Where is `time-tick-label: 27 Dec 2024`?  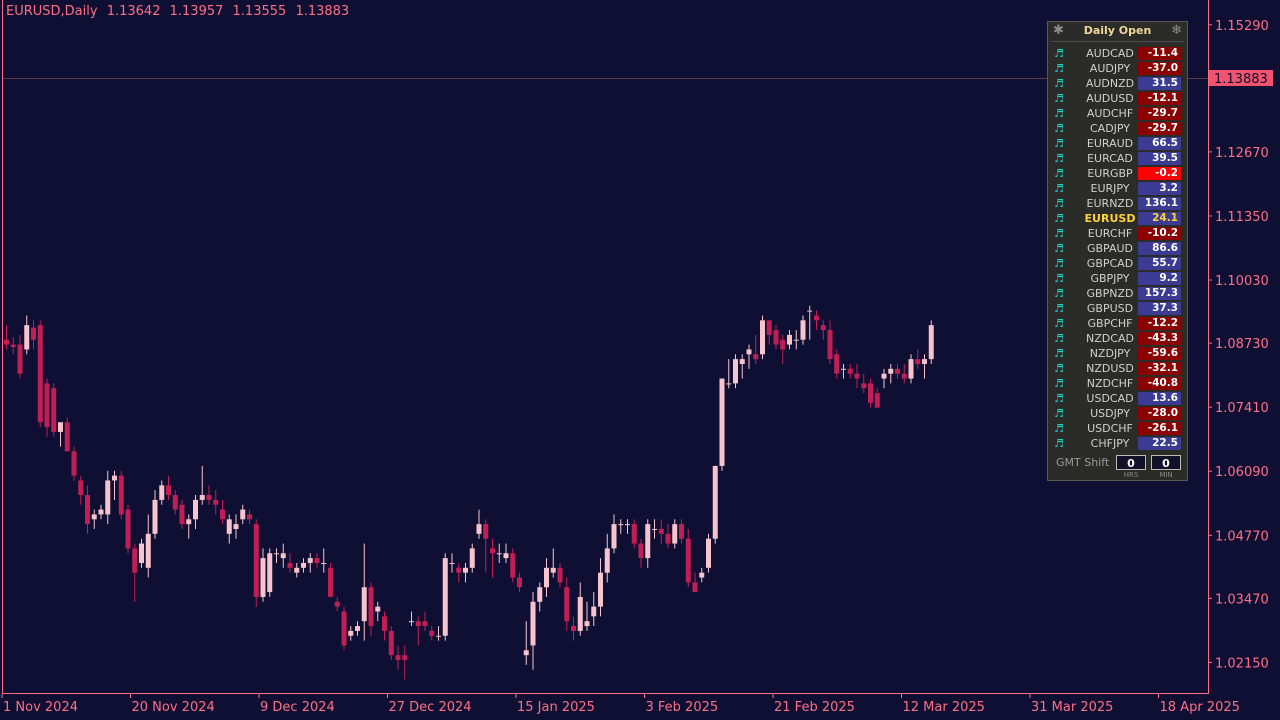
time-tick-label: 27 Dec 2024 is located at coordinates (430, 707).